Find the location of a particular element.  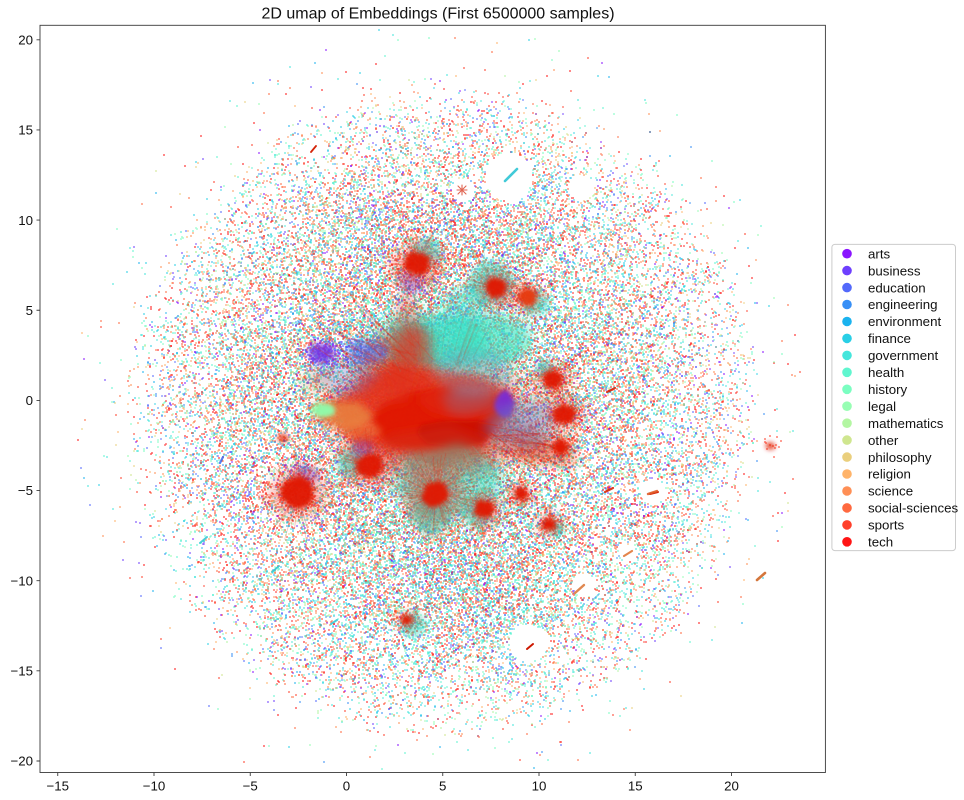

svg-text: government is located at coordinates (903, 355).